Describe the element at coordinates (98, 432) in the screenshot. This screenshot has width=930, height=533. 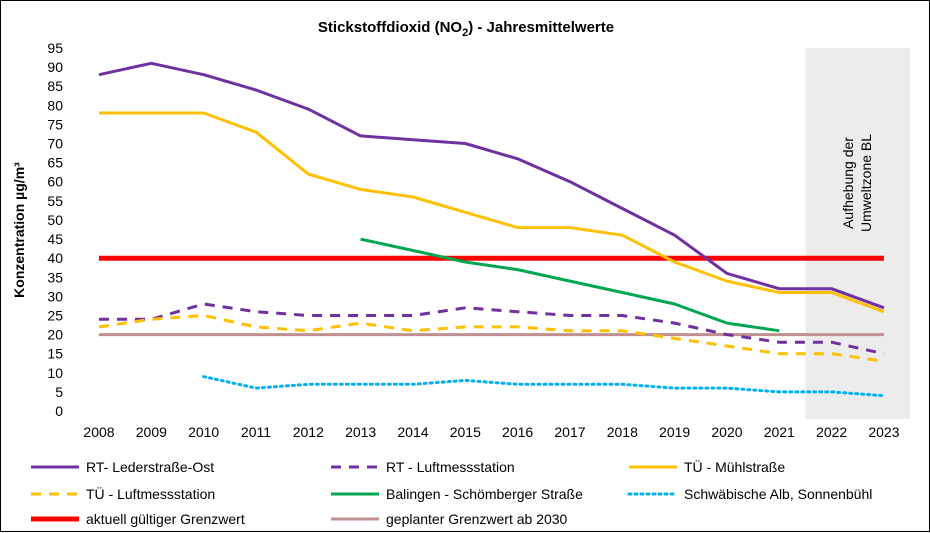
I see `x-tick-label: 2008` at that location.